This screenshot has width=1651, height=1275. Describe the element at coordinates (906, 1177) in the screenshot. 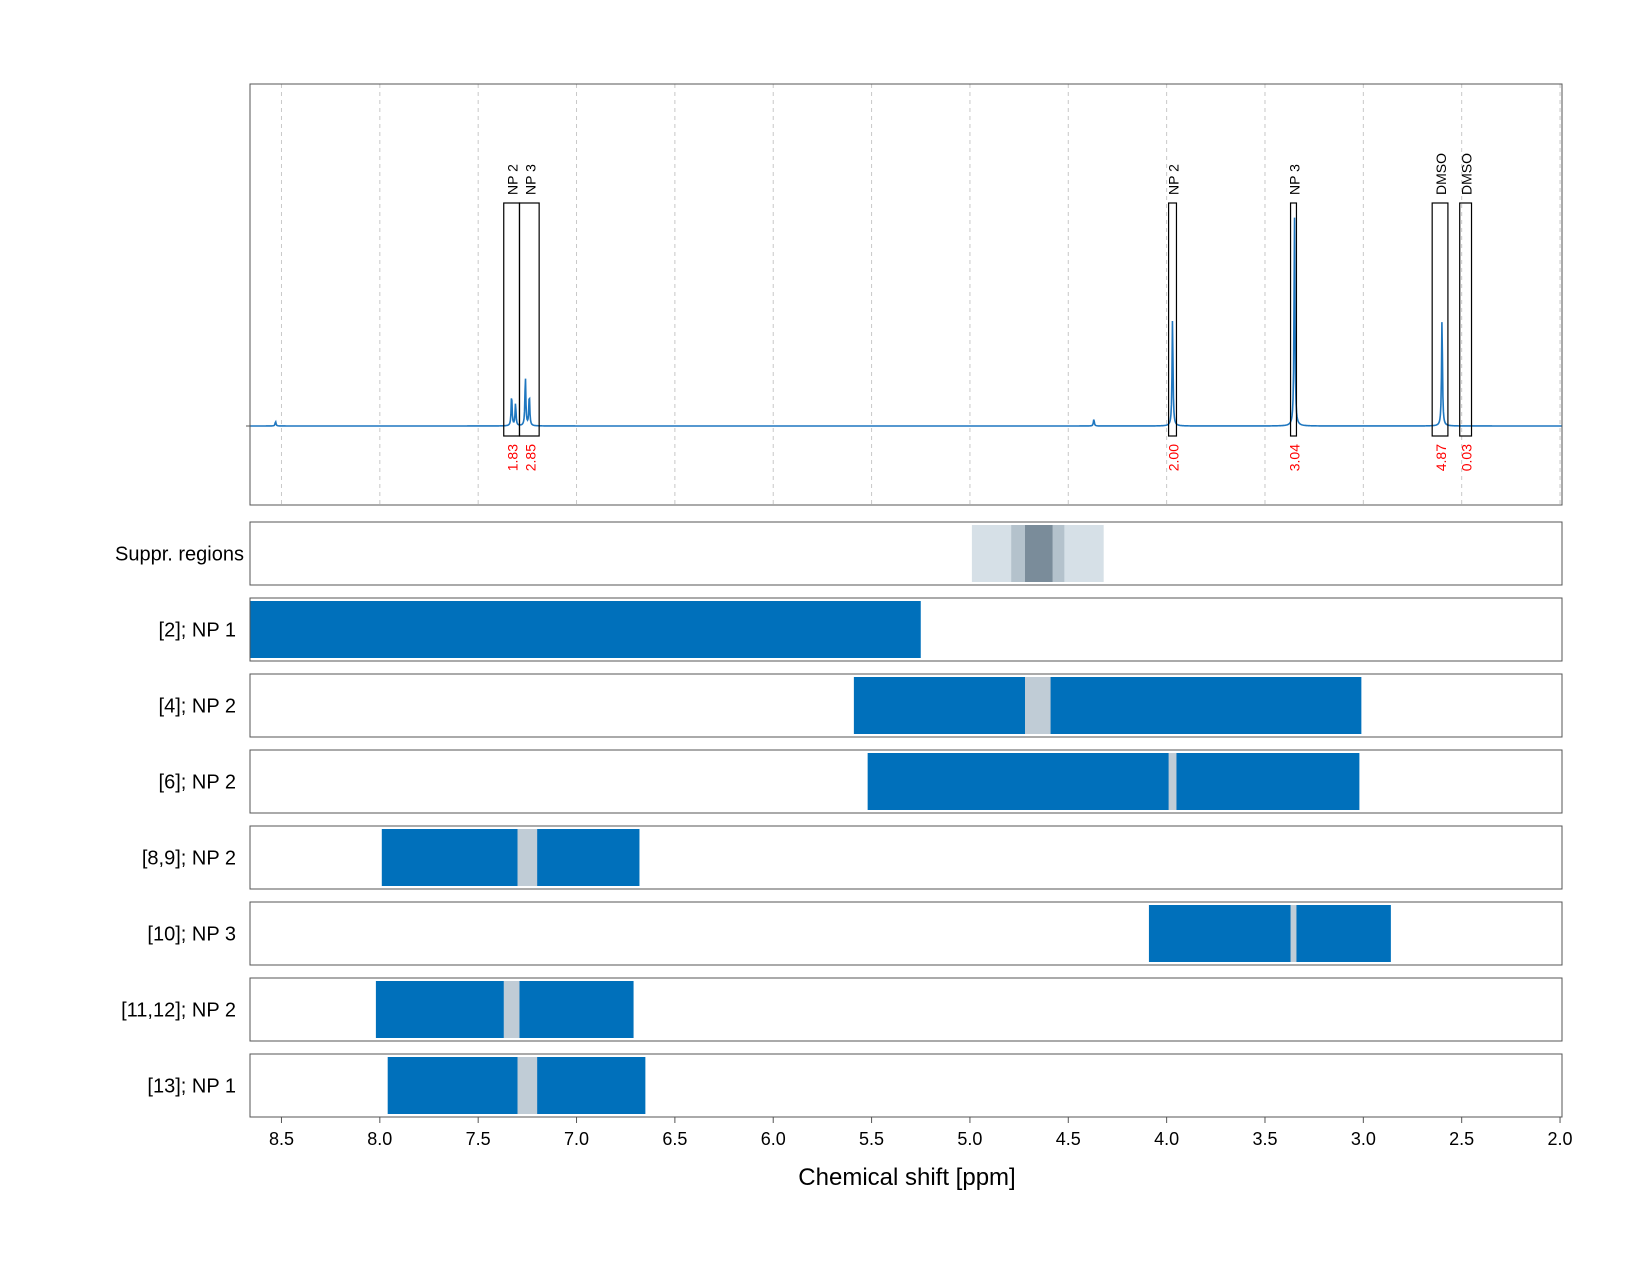

I see `x-axis-label: Chemical shift [ppm]` at that location.